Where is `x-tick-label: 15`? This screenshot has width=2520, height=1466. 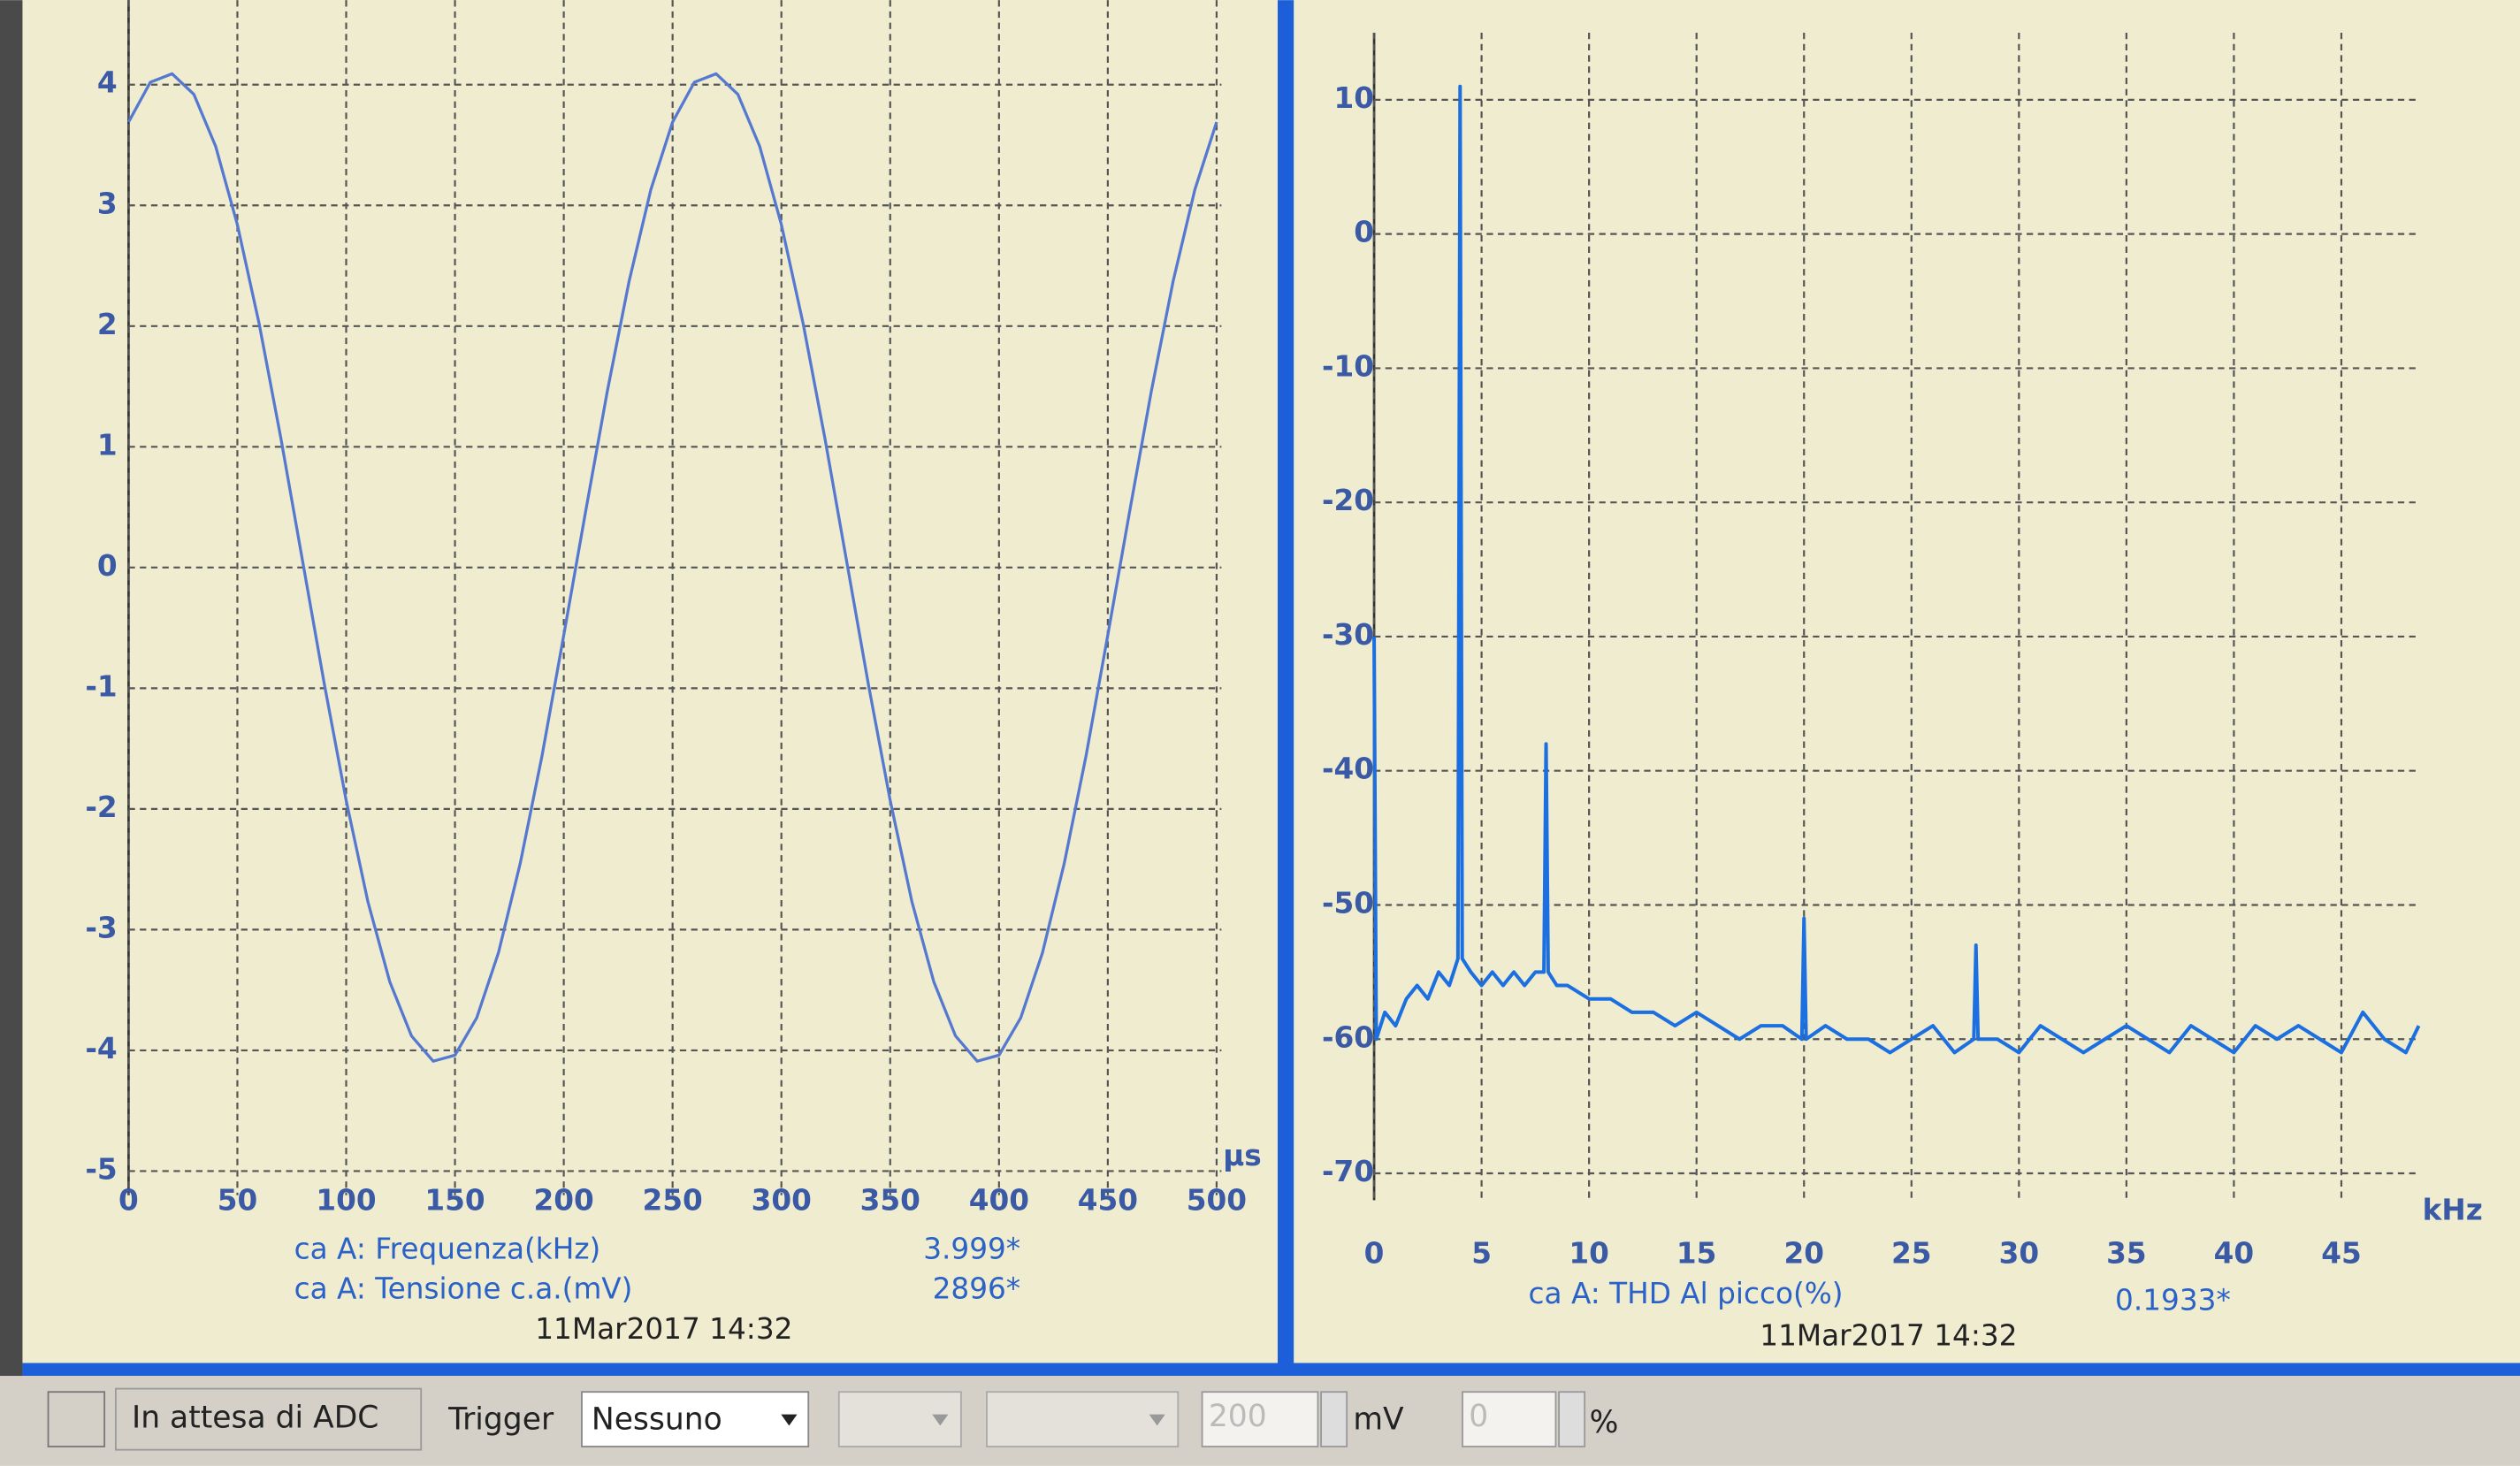 x-tick-label: 15 is located at coordinates (1696, 1254).